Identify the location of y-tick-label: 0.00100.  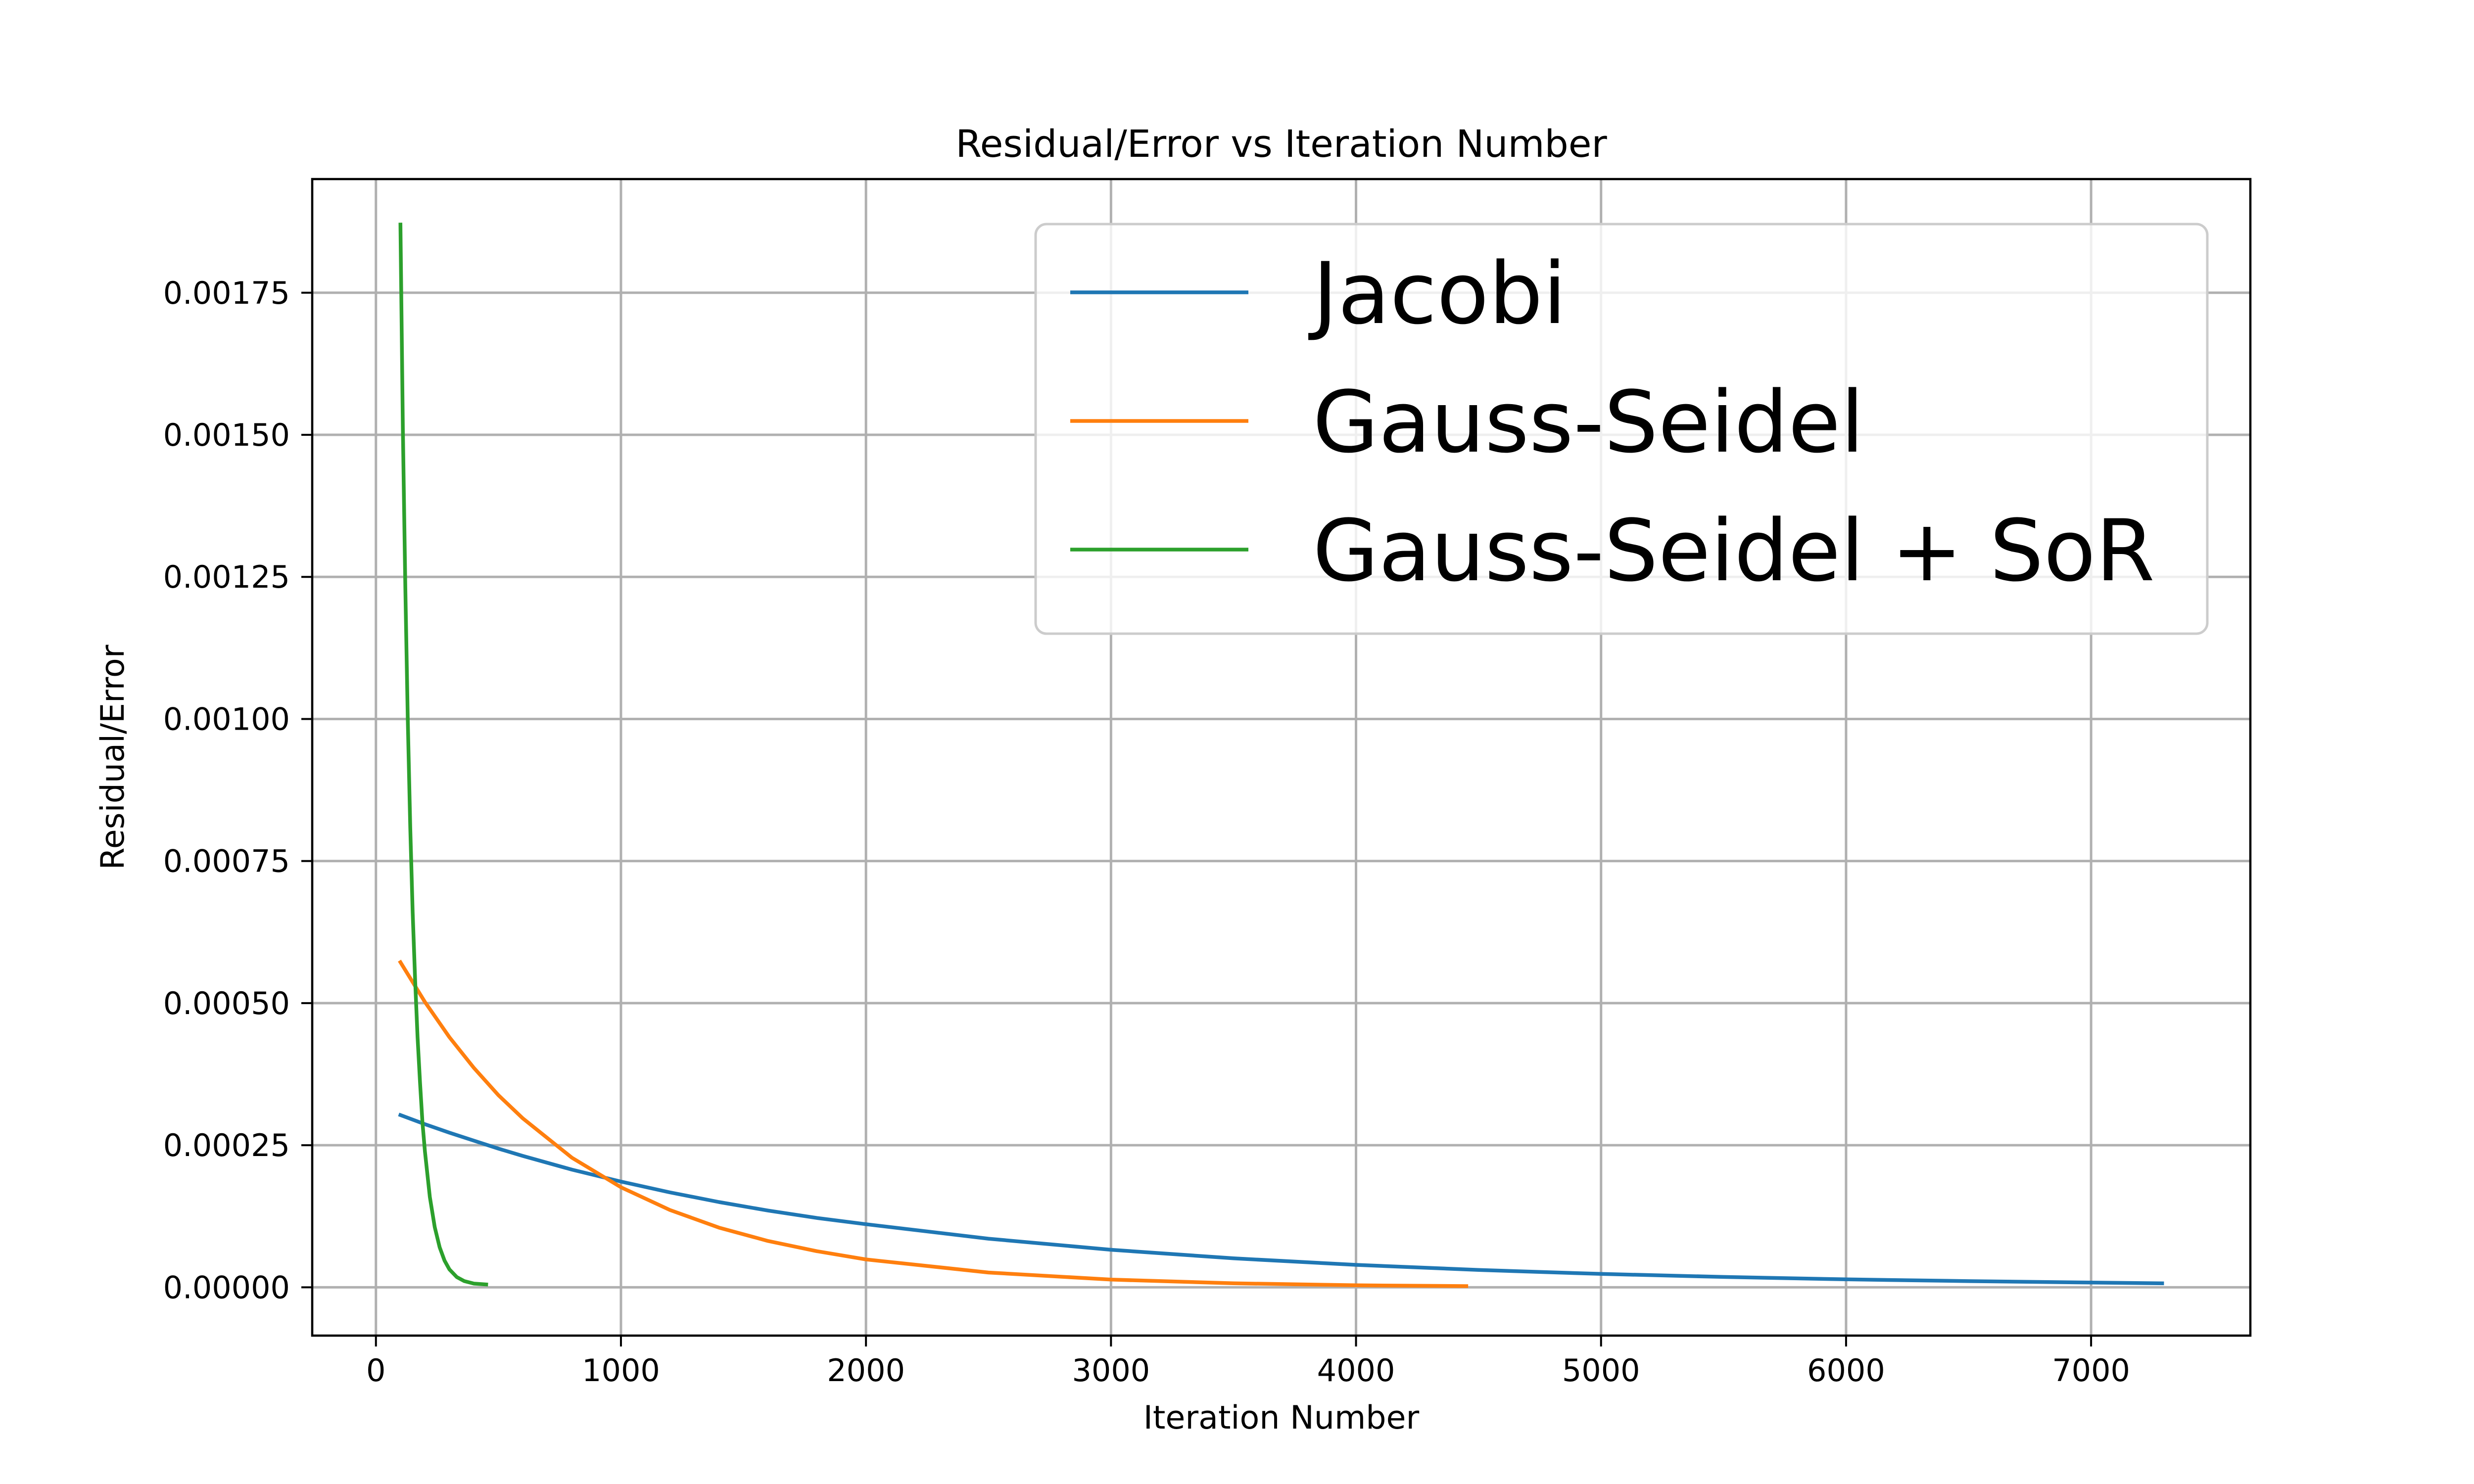
(227, 719).